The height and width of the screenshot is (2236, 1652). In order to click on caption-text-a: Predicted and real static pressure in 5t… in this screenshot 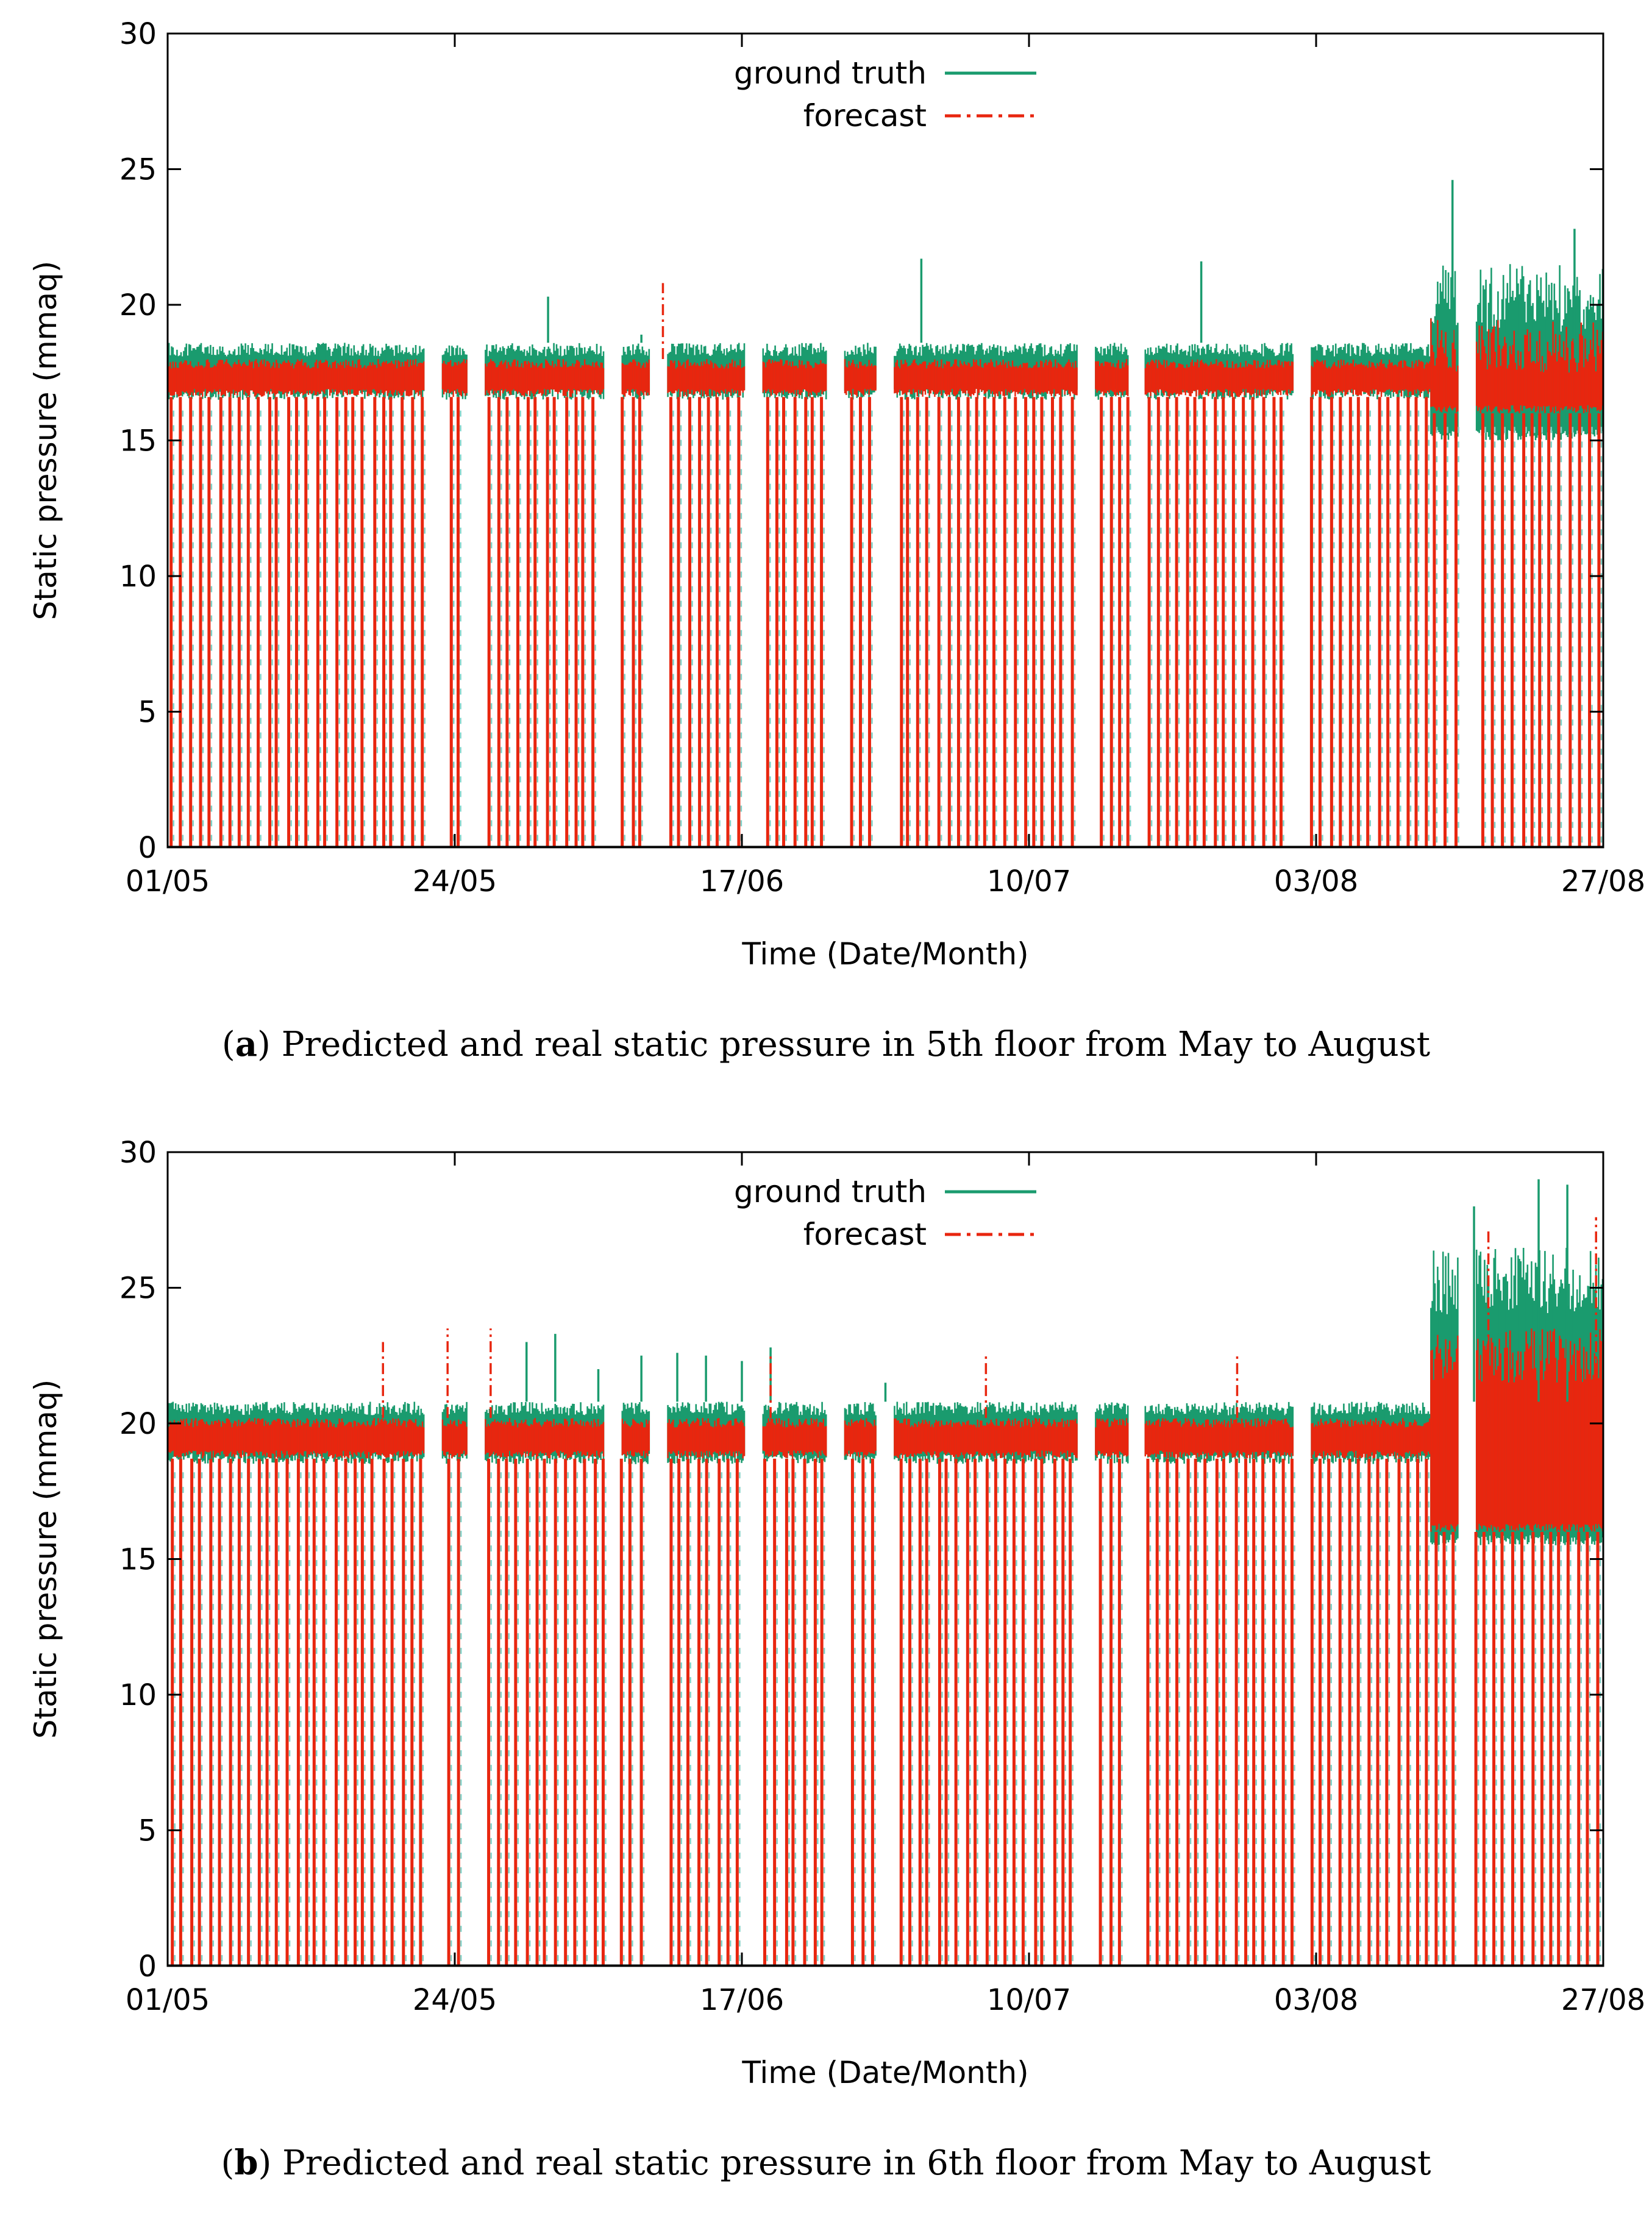, I will do `click(856, 1044)`.